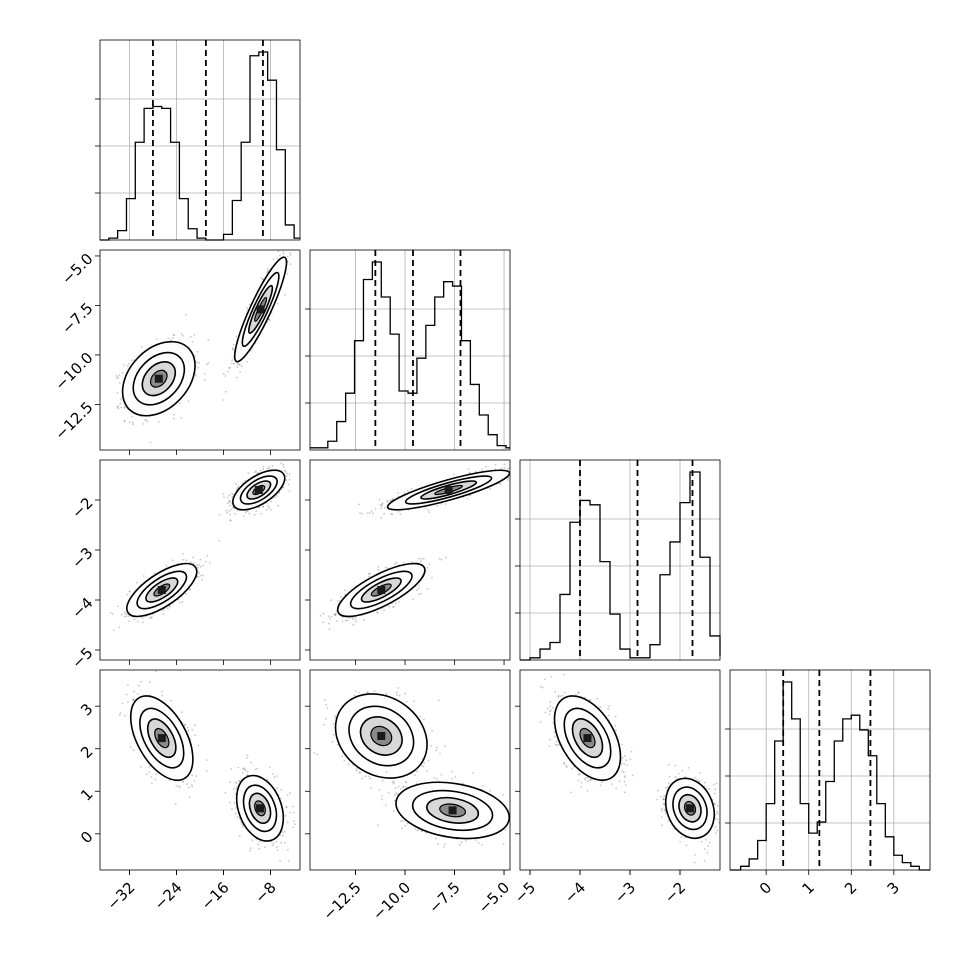  I want to click on histogram, so click(200, 146).